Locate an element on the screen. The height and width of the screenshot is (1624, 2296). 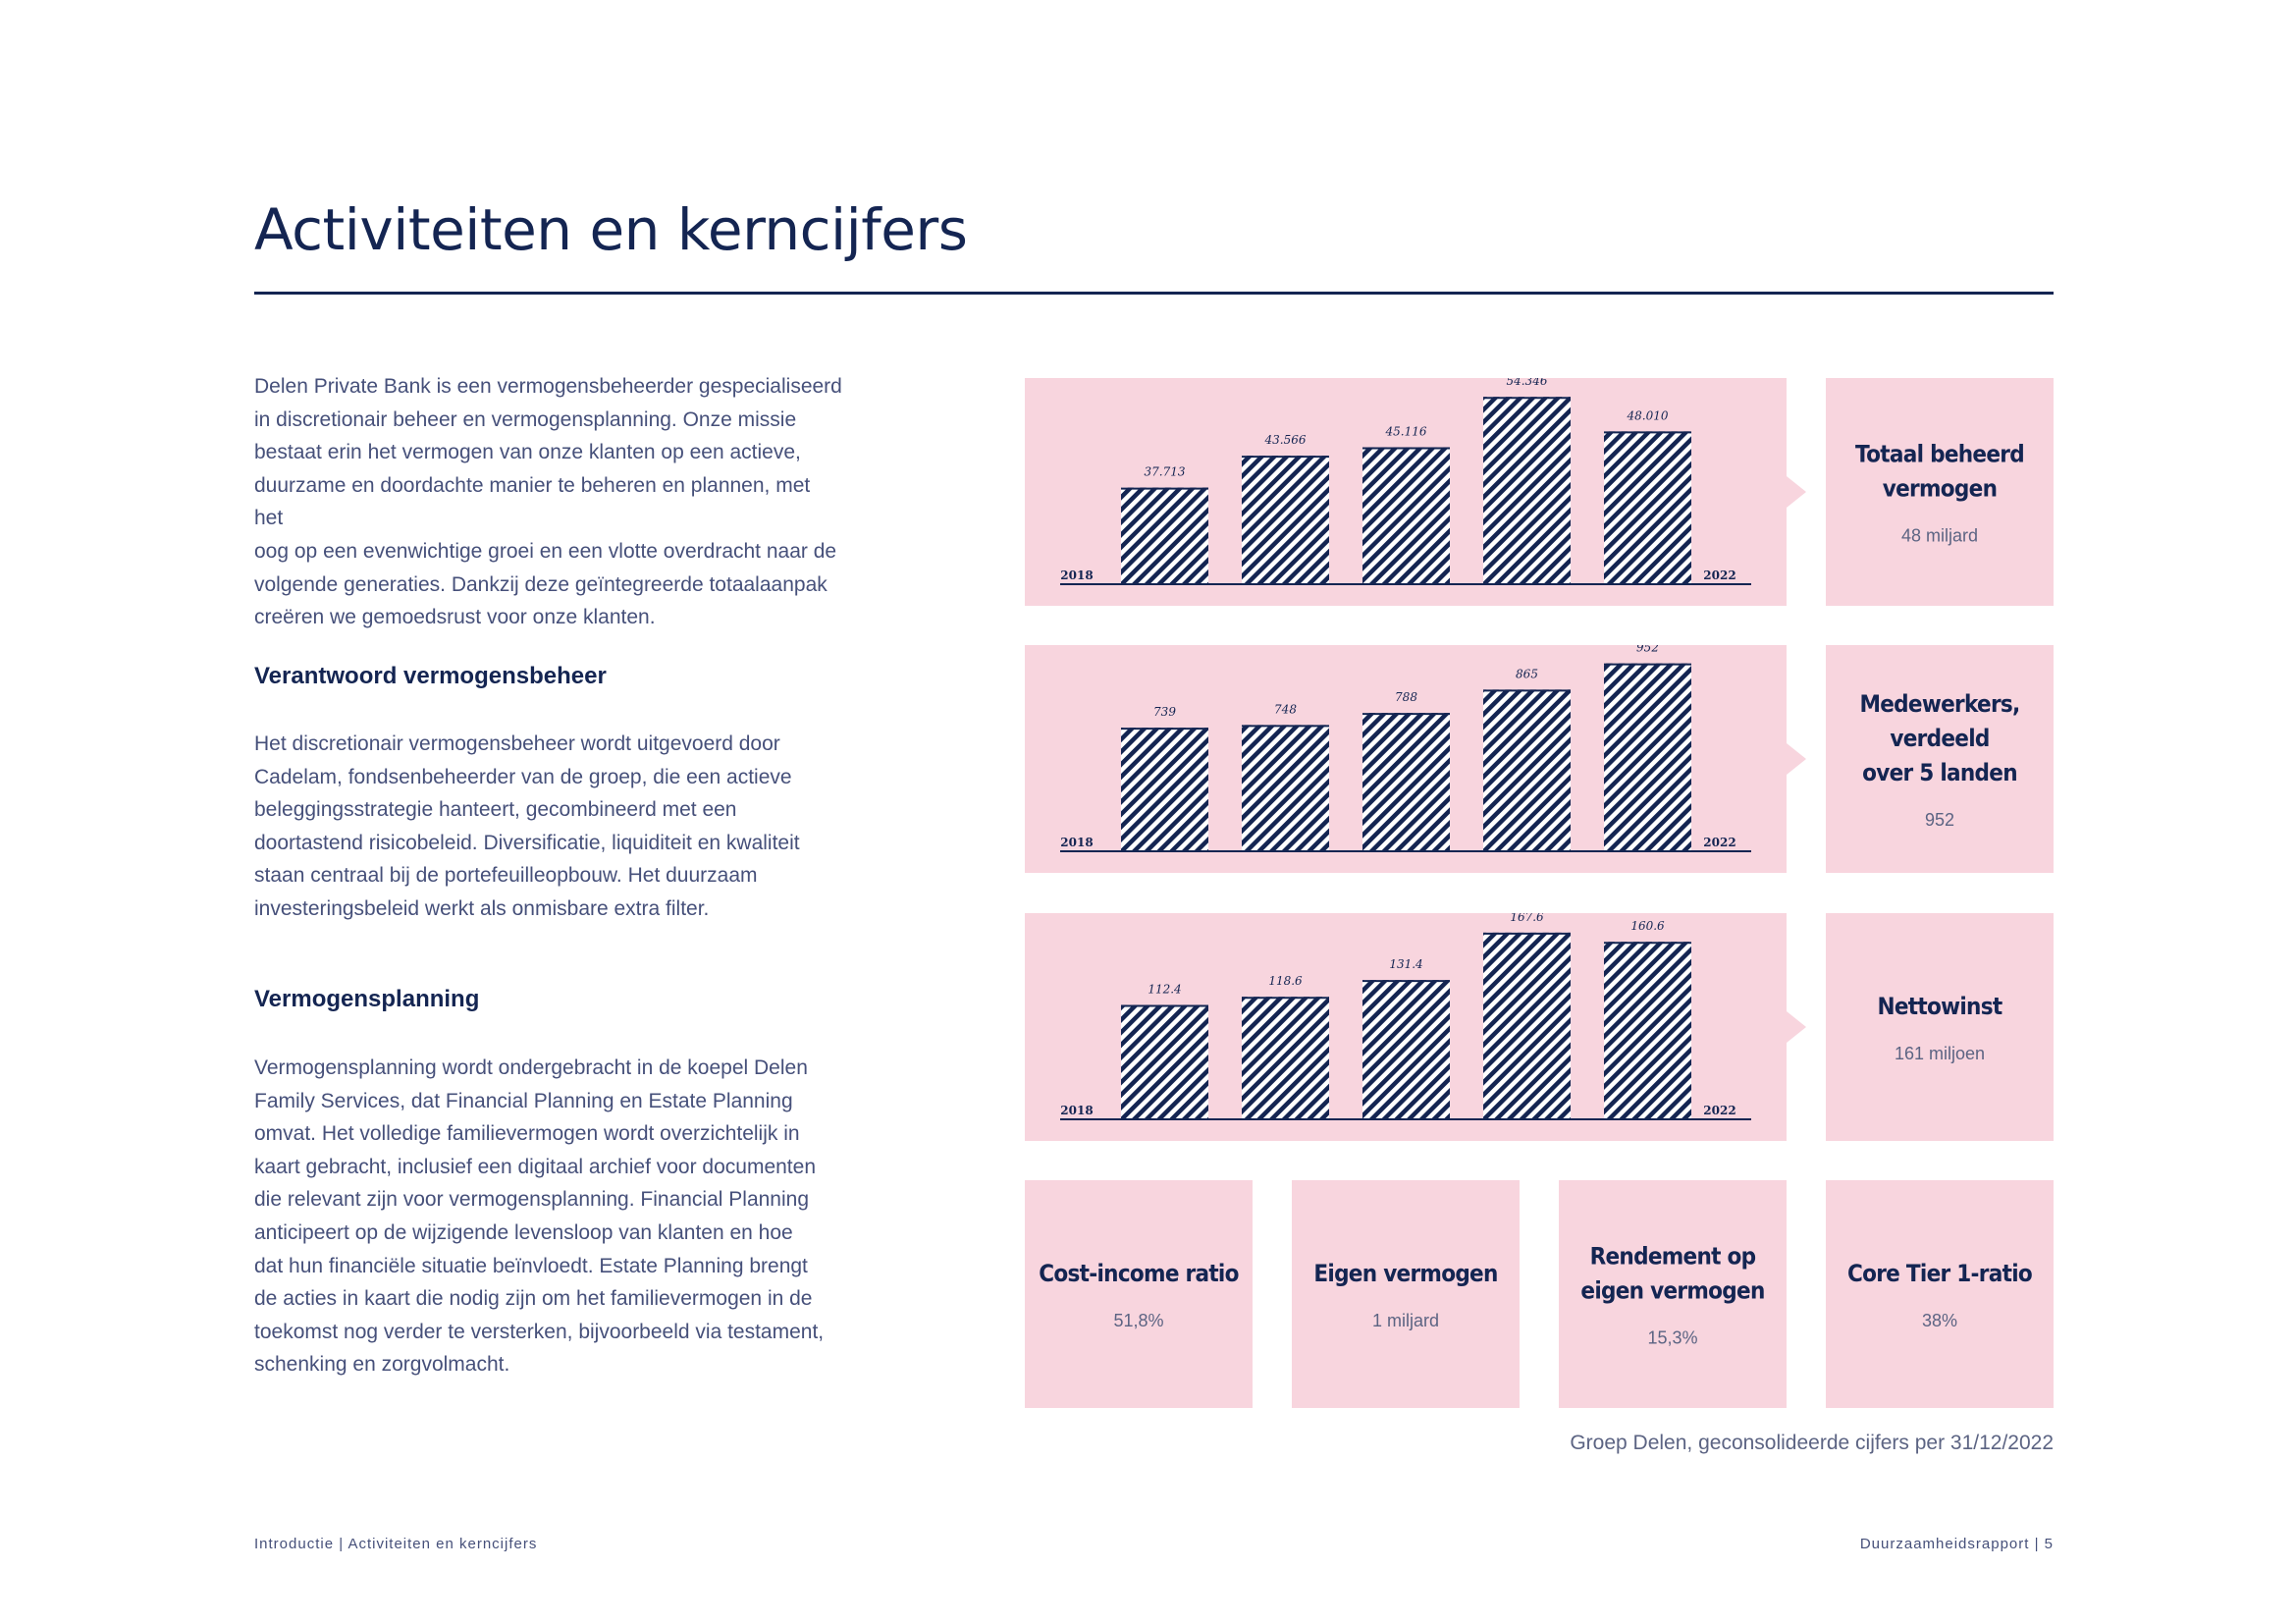
kpi-title: Totaal beheerd vermogen is located at coordinates (1940, 472).